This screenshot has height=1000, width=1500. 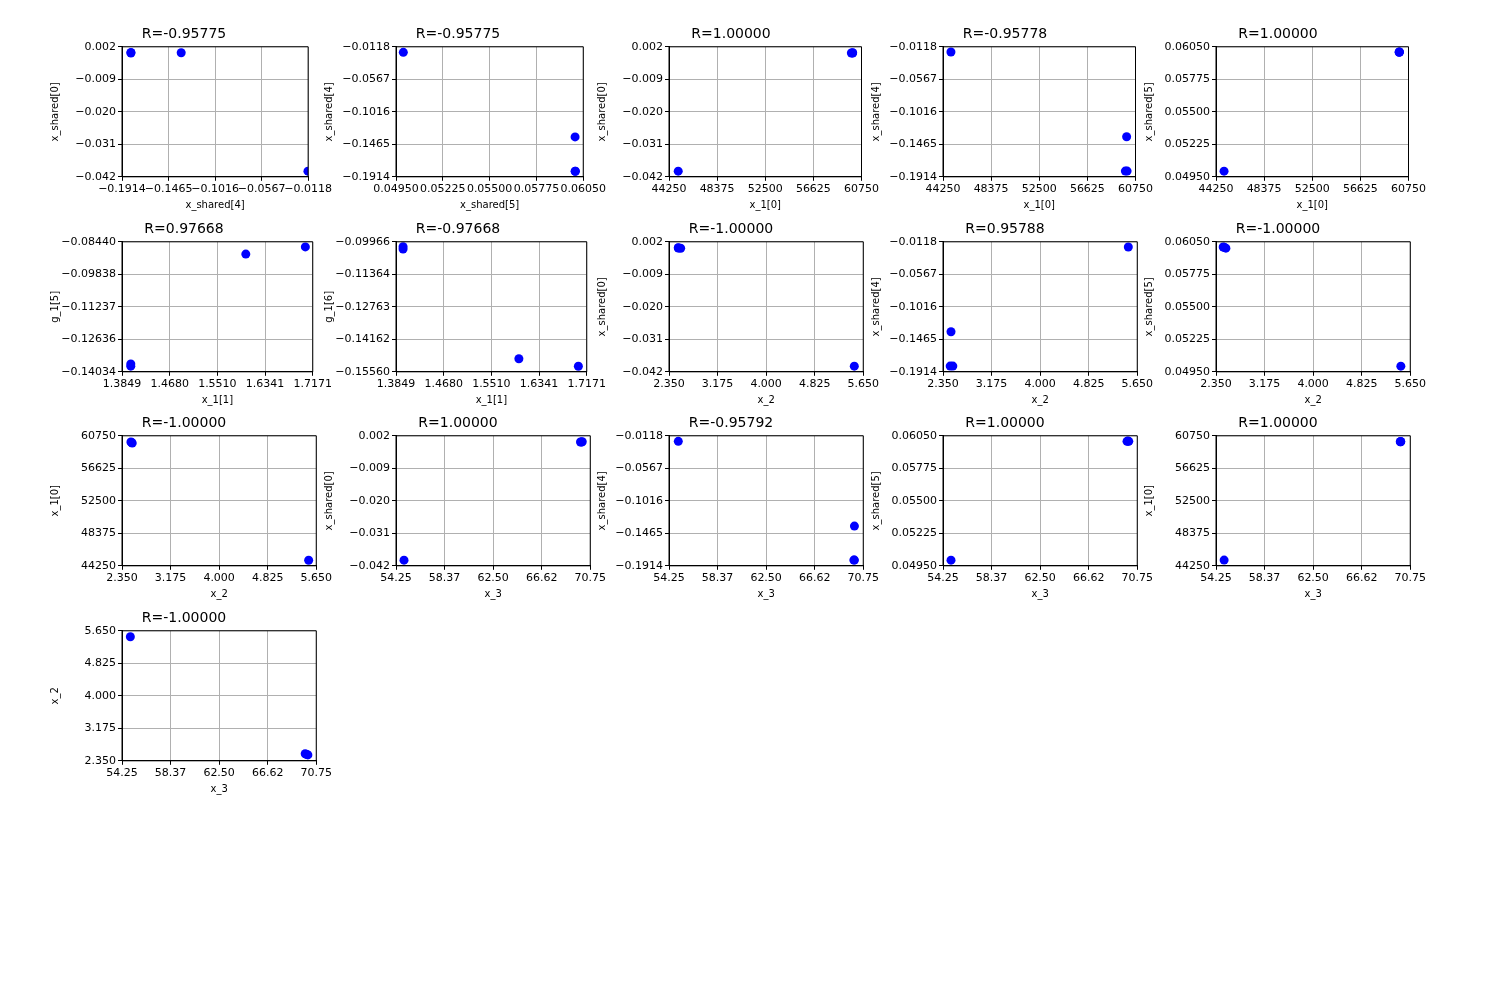 I want to click on y-axis-title: x_shared[5], so click(x=1148, y=306).